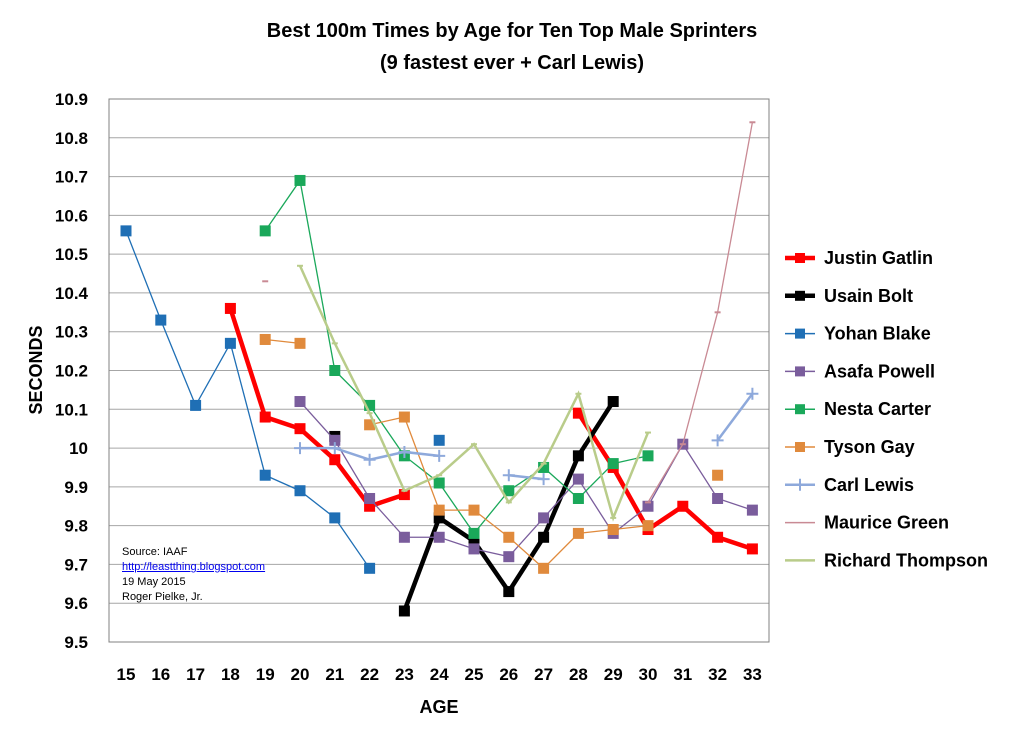 The height and width of the screenshot is (739, 1024). What do you see at coordinates (543, 674) in the screenshot?
I see `x-tick-label: 27` at bounding box center [543, 674].